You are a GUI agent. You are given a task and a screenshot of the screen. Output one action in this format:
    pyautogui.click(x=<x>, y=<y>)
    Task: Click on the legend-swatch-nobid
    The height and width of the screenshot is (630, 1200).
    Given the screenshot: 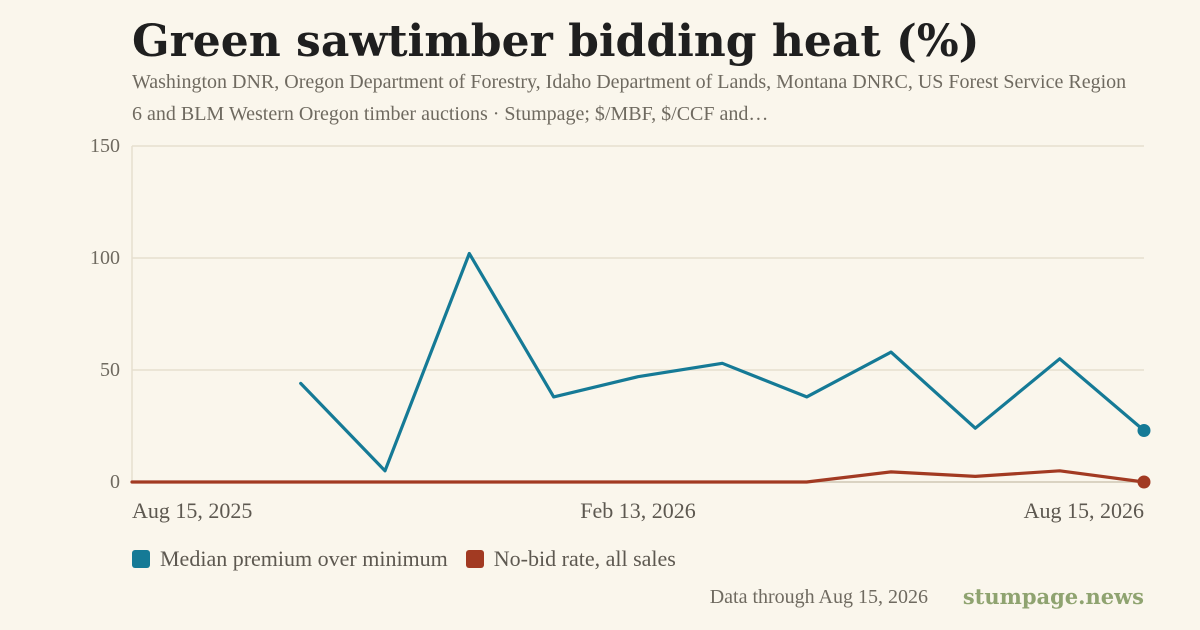 What is the action you would take?
    pyautogui.click(x=474, y=559)
    